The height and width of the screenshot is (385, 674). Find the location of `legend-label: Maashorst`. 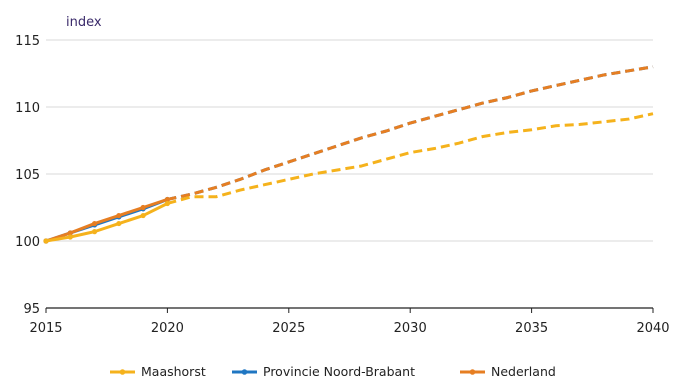

legend-label: Maashorst is located at coordinates (173, 371).